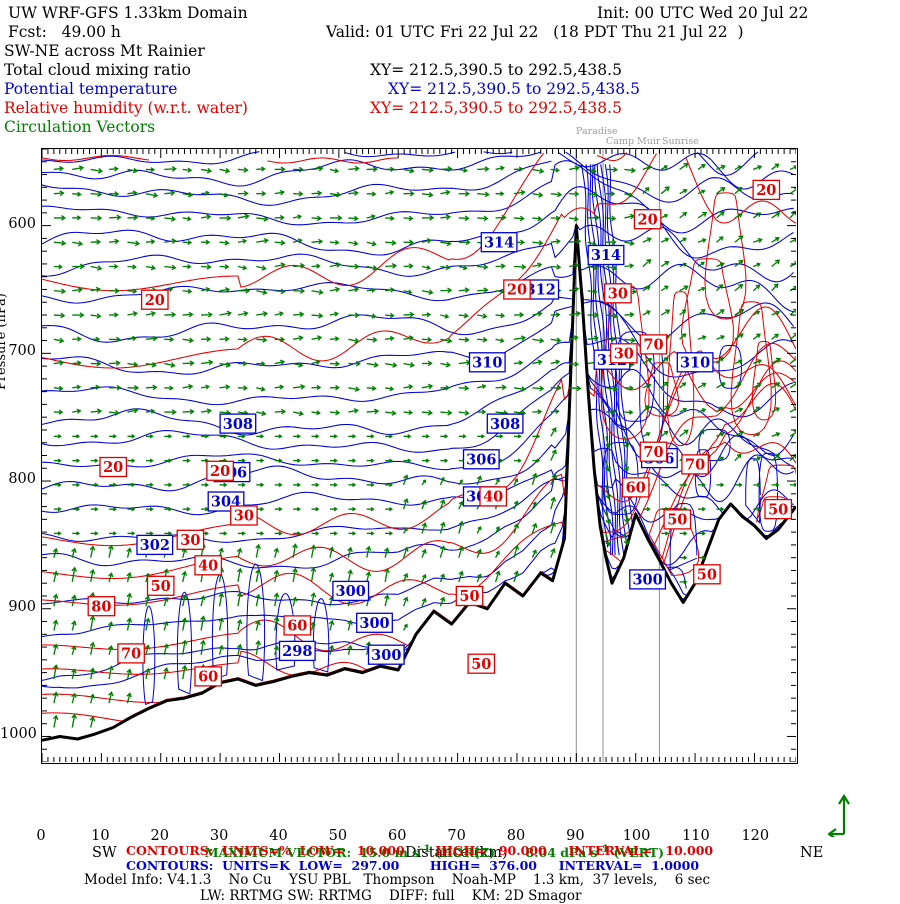  I want to click on y-tick-label: 900, so click(18, 607).